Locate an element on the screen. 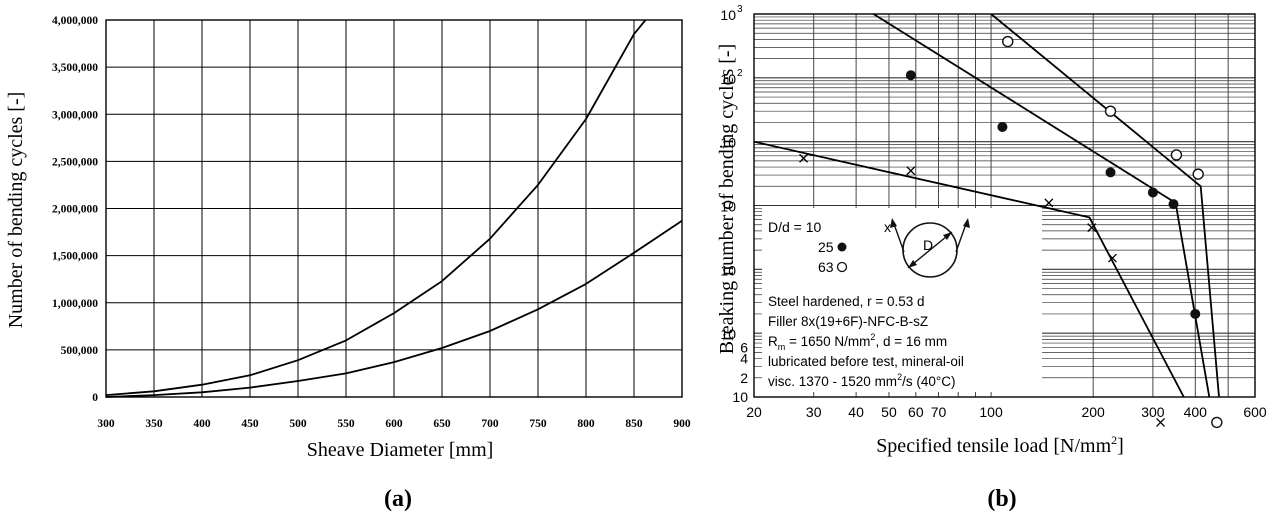 This screenshot has height=522, width=1281. y-tick-label: 6 is located at coordinates (744, 347).